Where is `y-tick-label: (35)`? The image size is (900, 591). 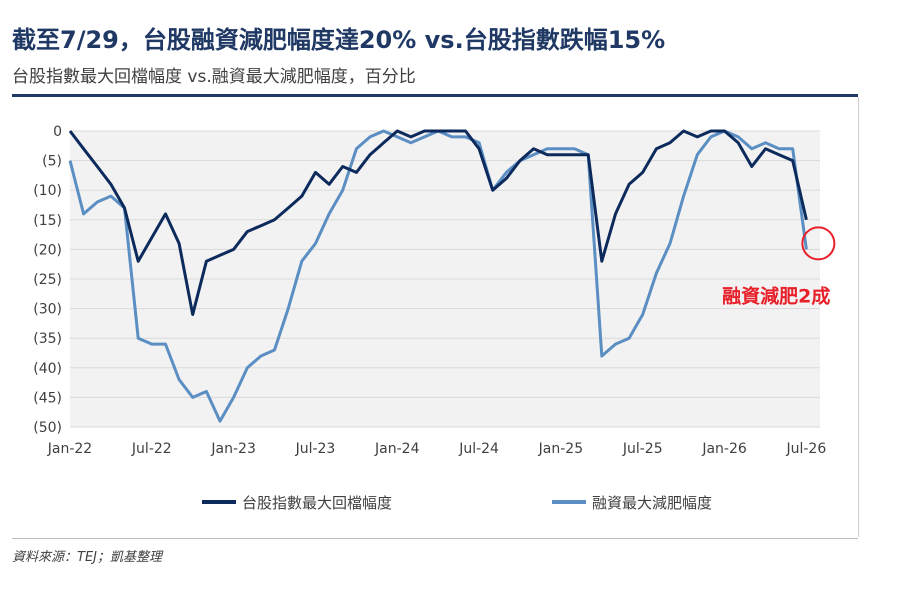 y-tick-label: (35) is located at coordinates (47, 339).